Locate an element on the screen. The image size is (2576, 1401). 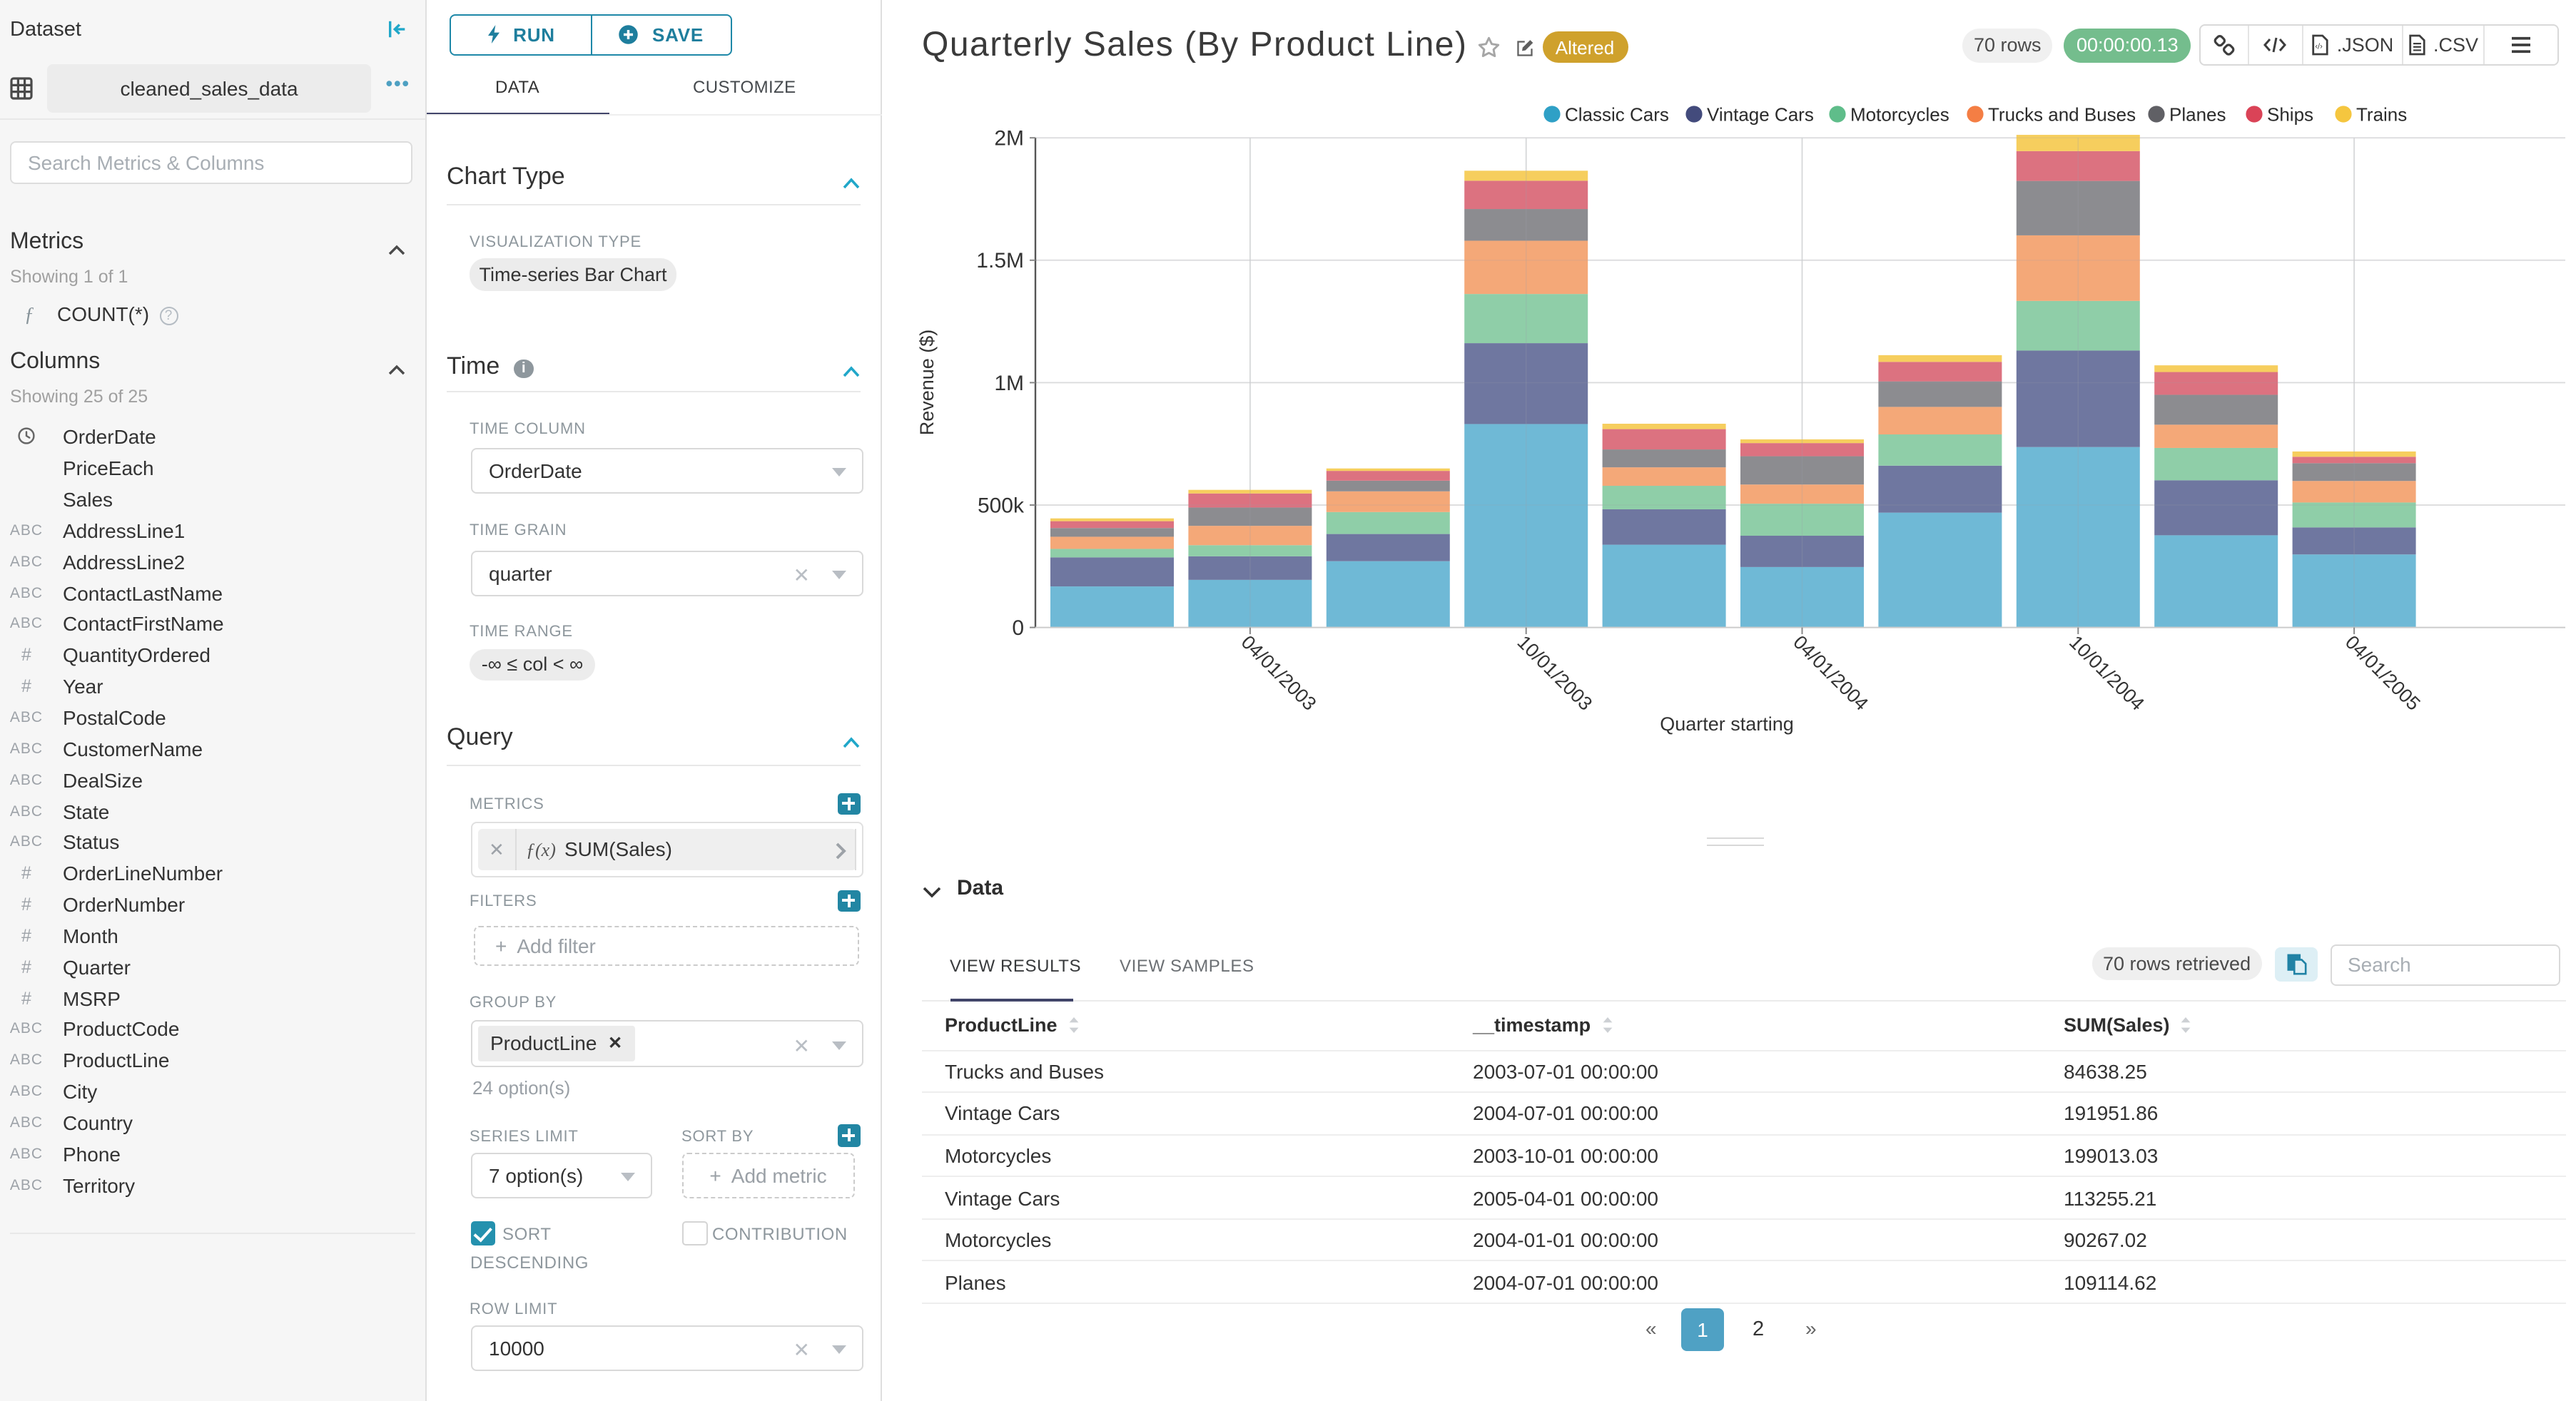
svg-text: Motorcycles is located at coordinates (1899, 115).